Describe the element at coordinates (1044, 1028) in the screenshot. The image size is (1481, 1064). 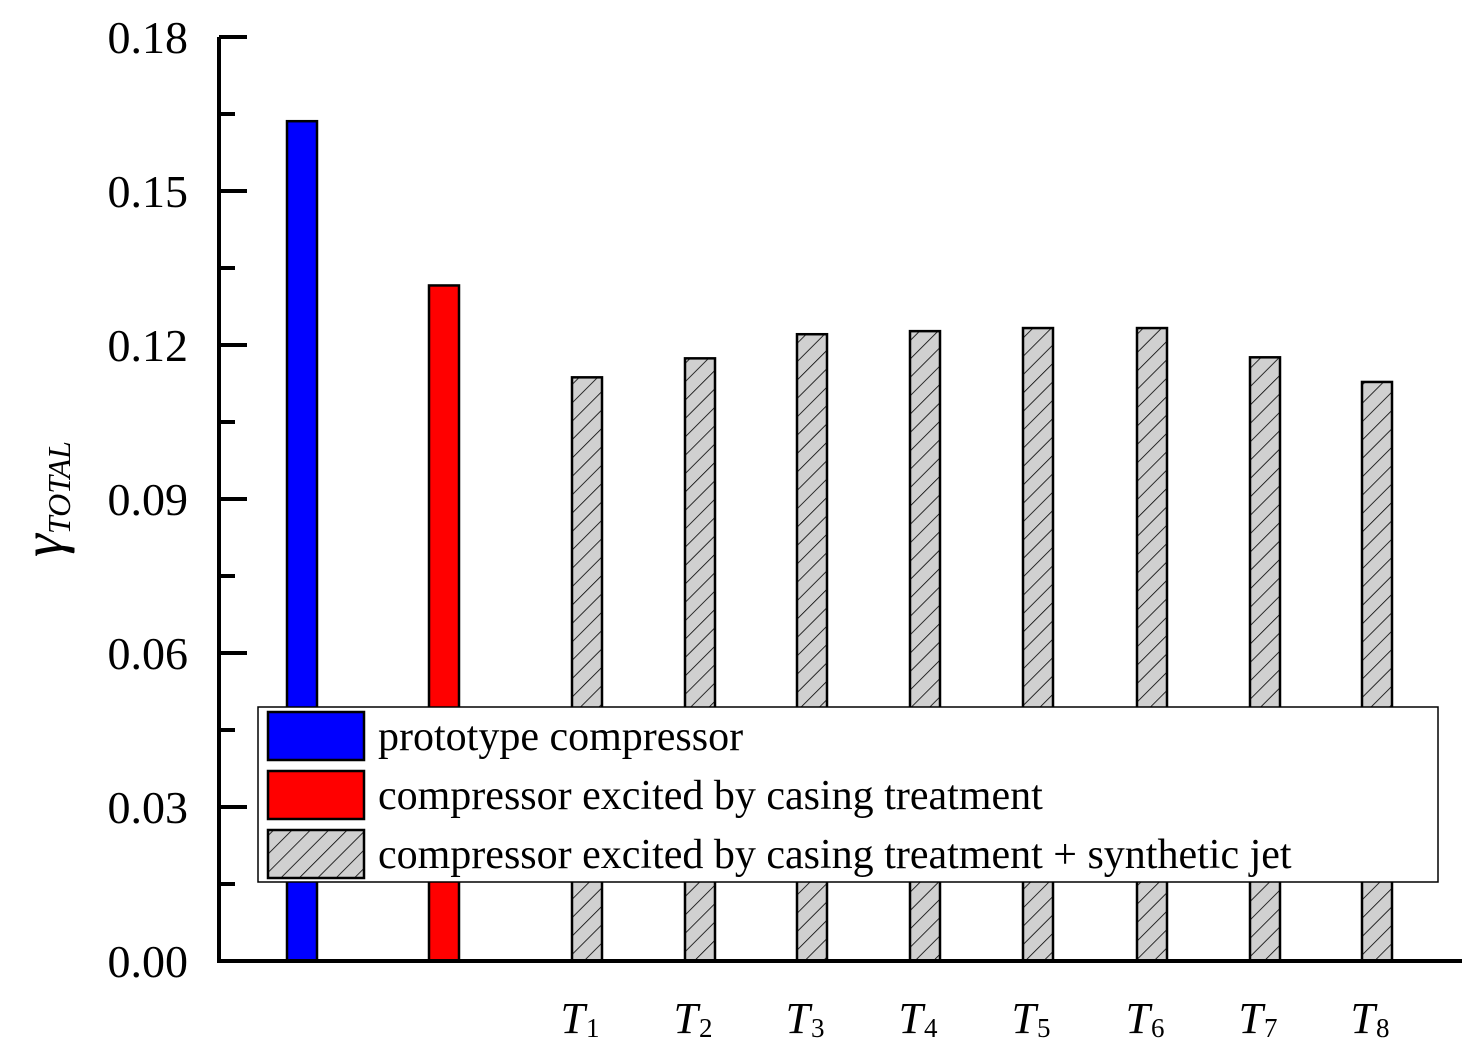
I see `x-tick-subscript: 5` at that location.